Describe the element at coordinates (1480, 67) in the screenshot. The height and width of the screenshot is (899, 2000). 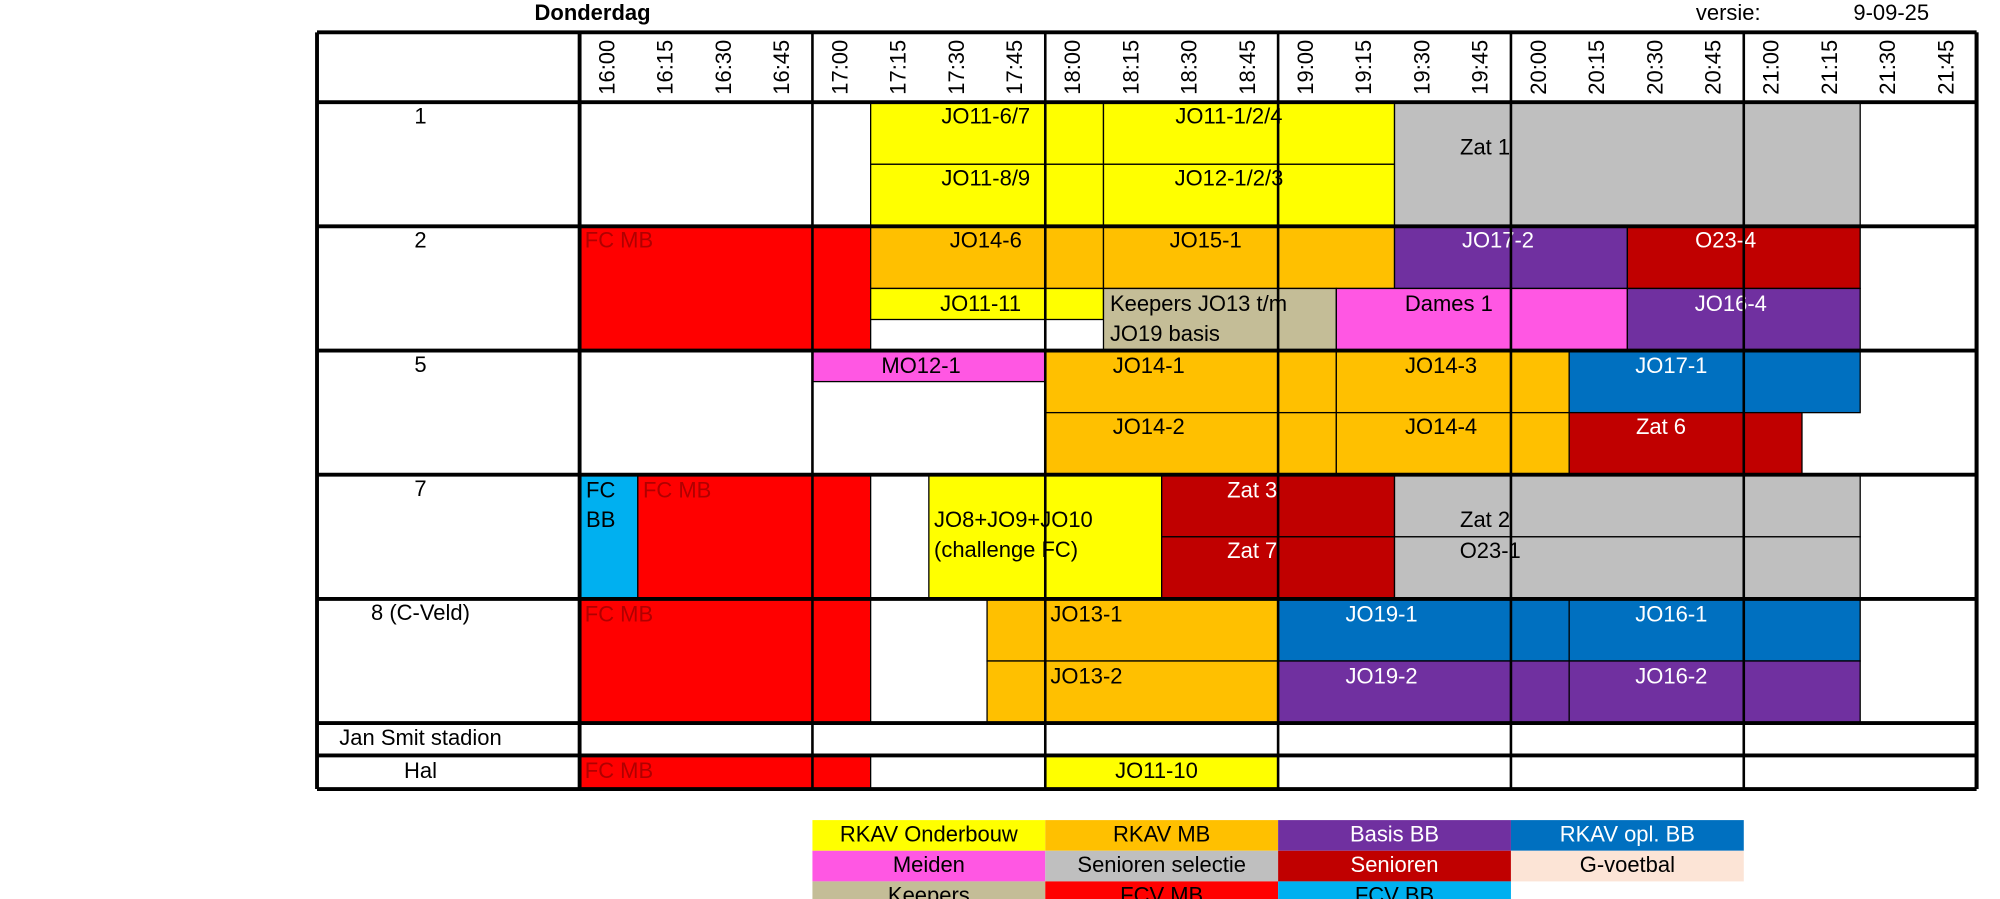
I see `time-label: 19:45` at that location.